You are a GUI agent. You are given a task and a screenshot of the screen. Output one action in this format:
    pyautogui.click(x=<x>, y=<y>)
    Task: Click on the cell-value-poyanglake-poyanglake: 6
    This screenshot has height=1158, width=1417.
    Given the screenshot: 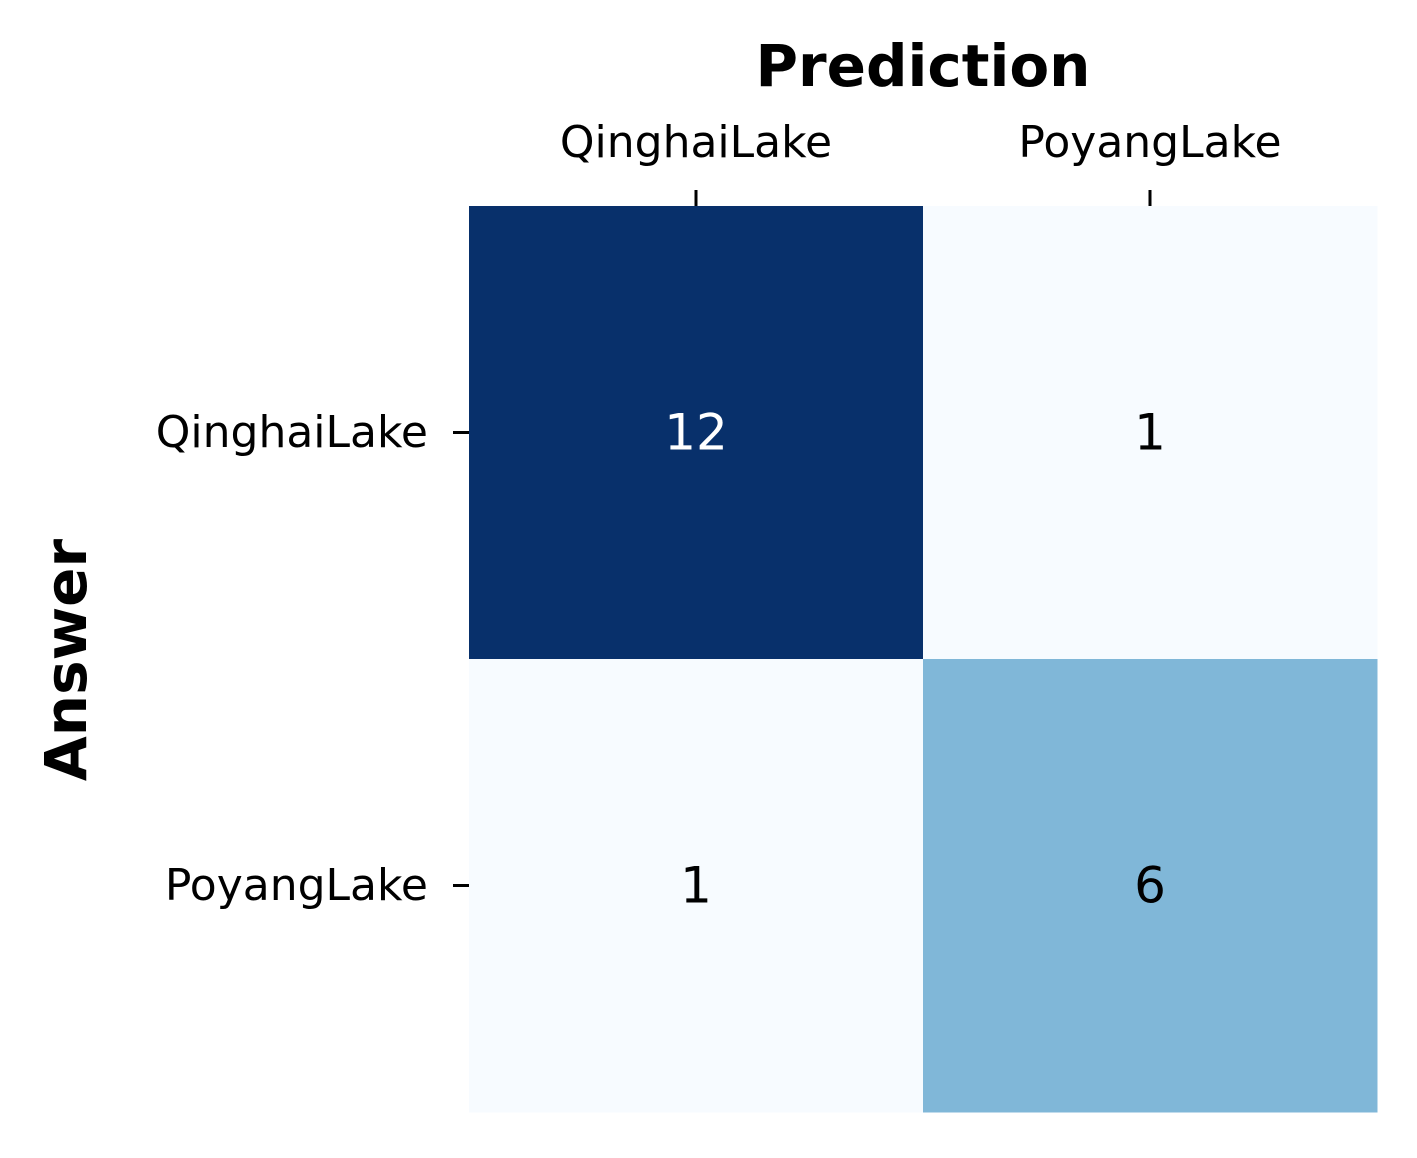 What is the action you would take?
    pyautogui.click(x=1150, y=886)
    